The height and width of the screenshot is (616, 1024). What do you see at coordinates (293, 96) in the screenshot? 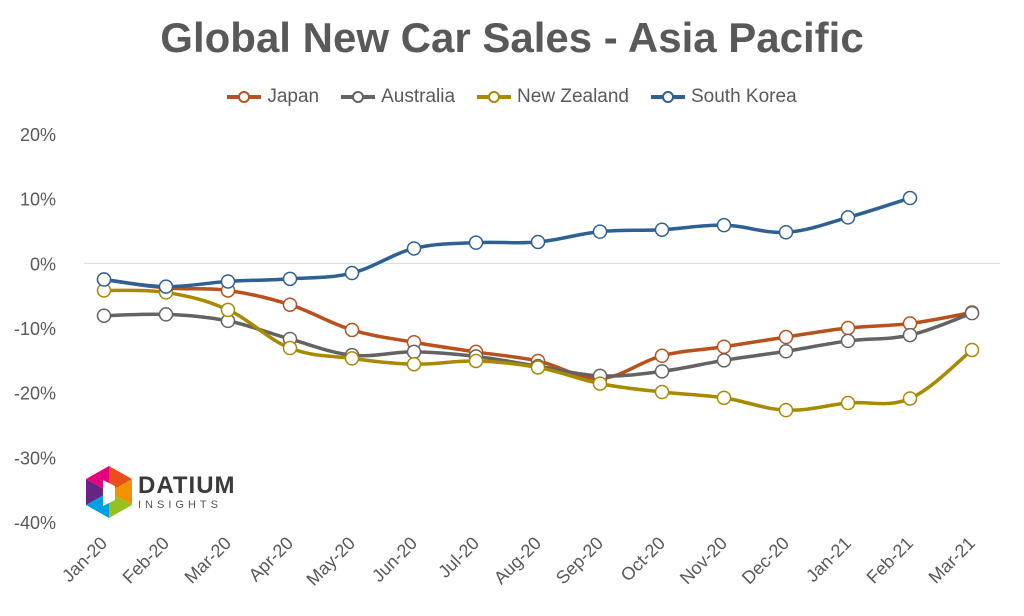
I see `legend-label-japan: Japan` at bounding box center [293, 96].